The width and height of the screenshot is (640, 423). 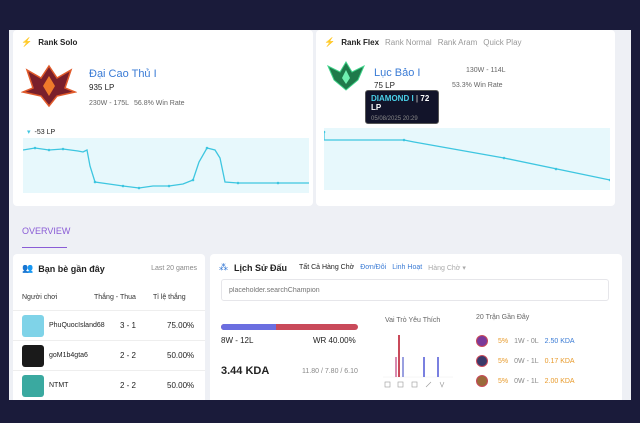 I want to click on history-wl: 8W - 12L, so click(x=237, y=340).